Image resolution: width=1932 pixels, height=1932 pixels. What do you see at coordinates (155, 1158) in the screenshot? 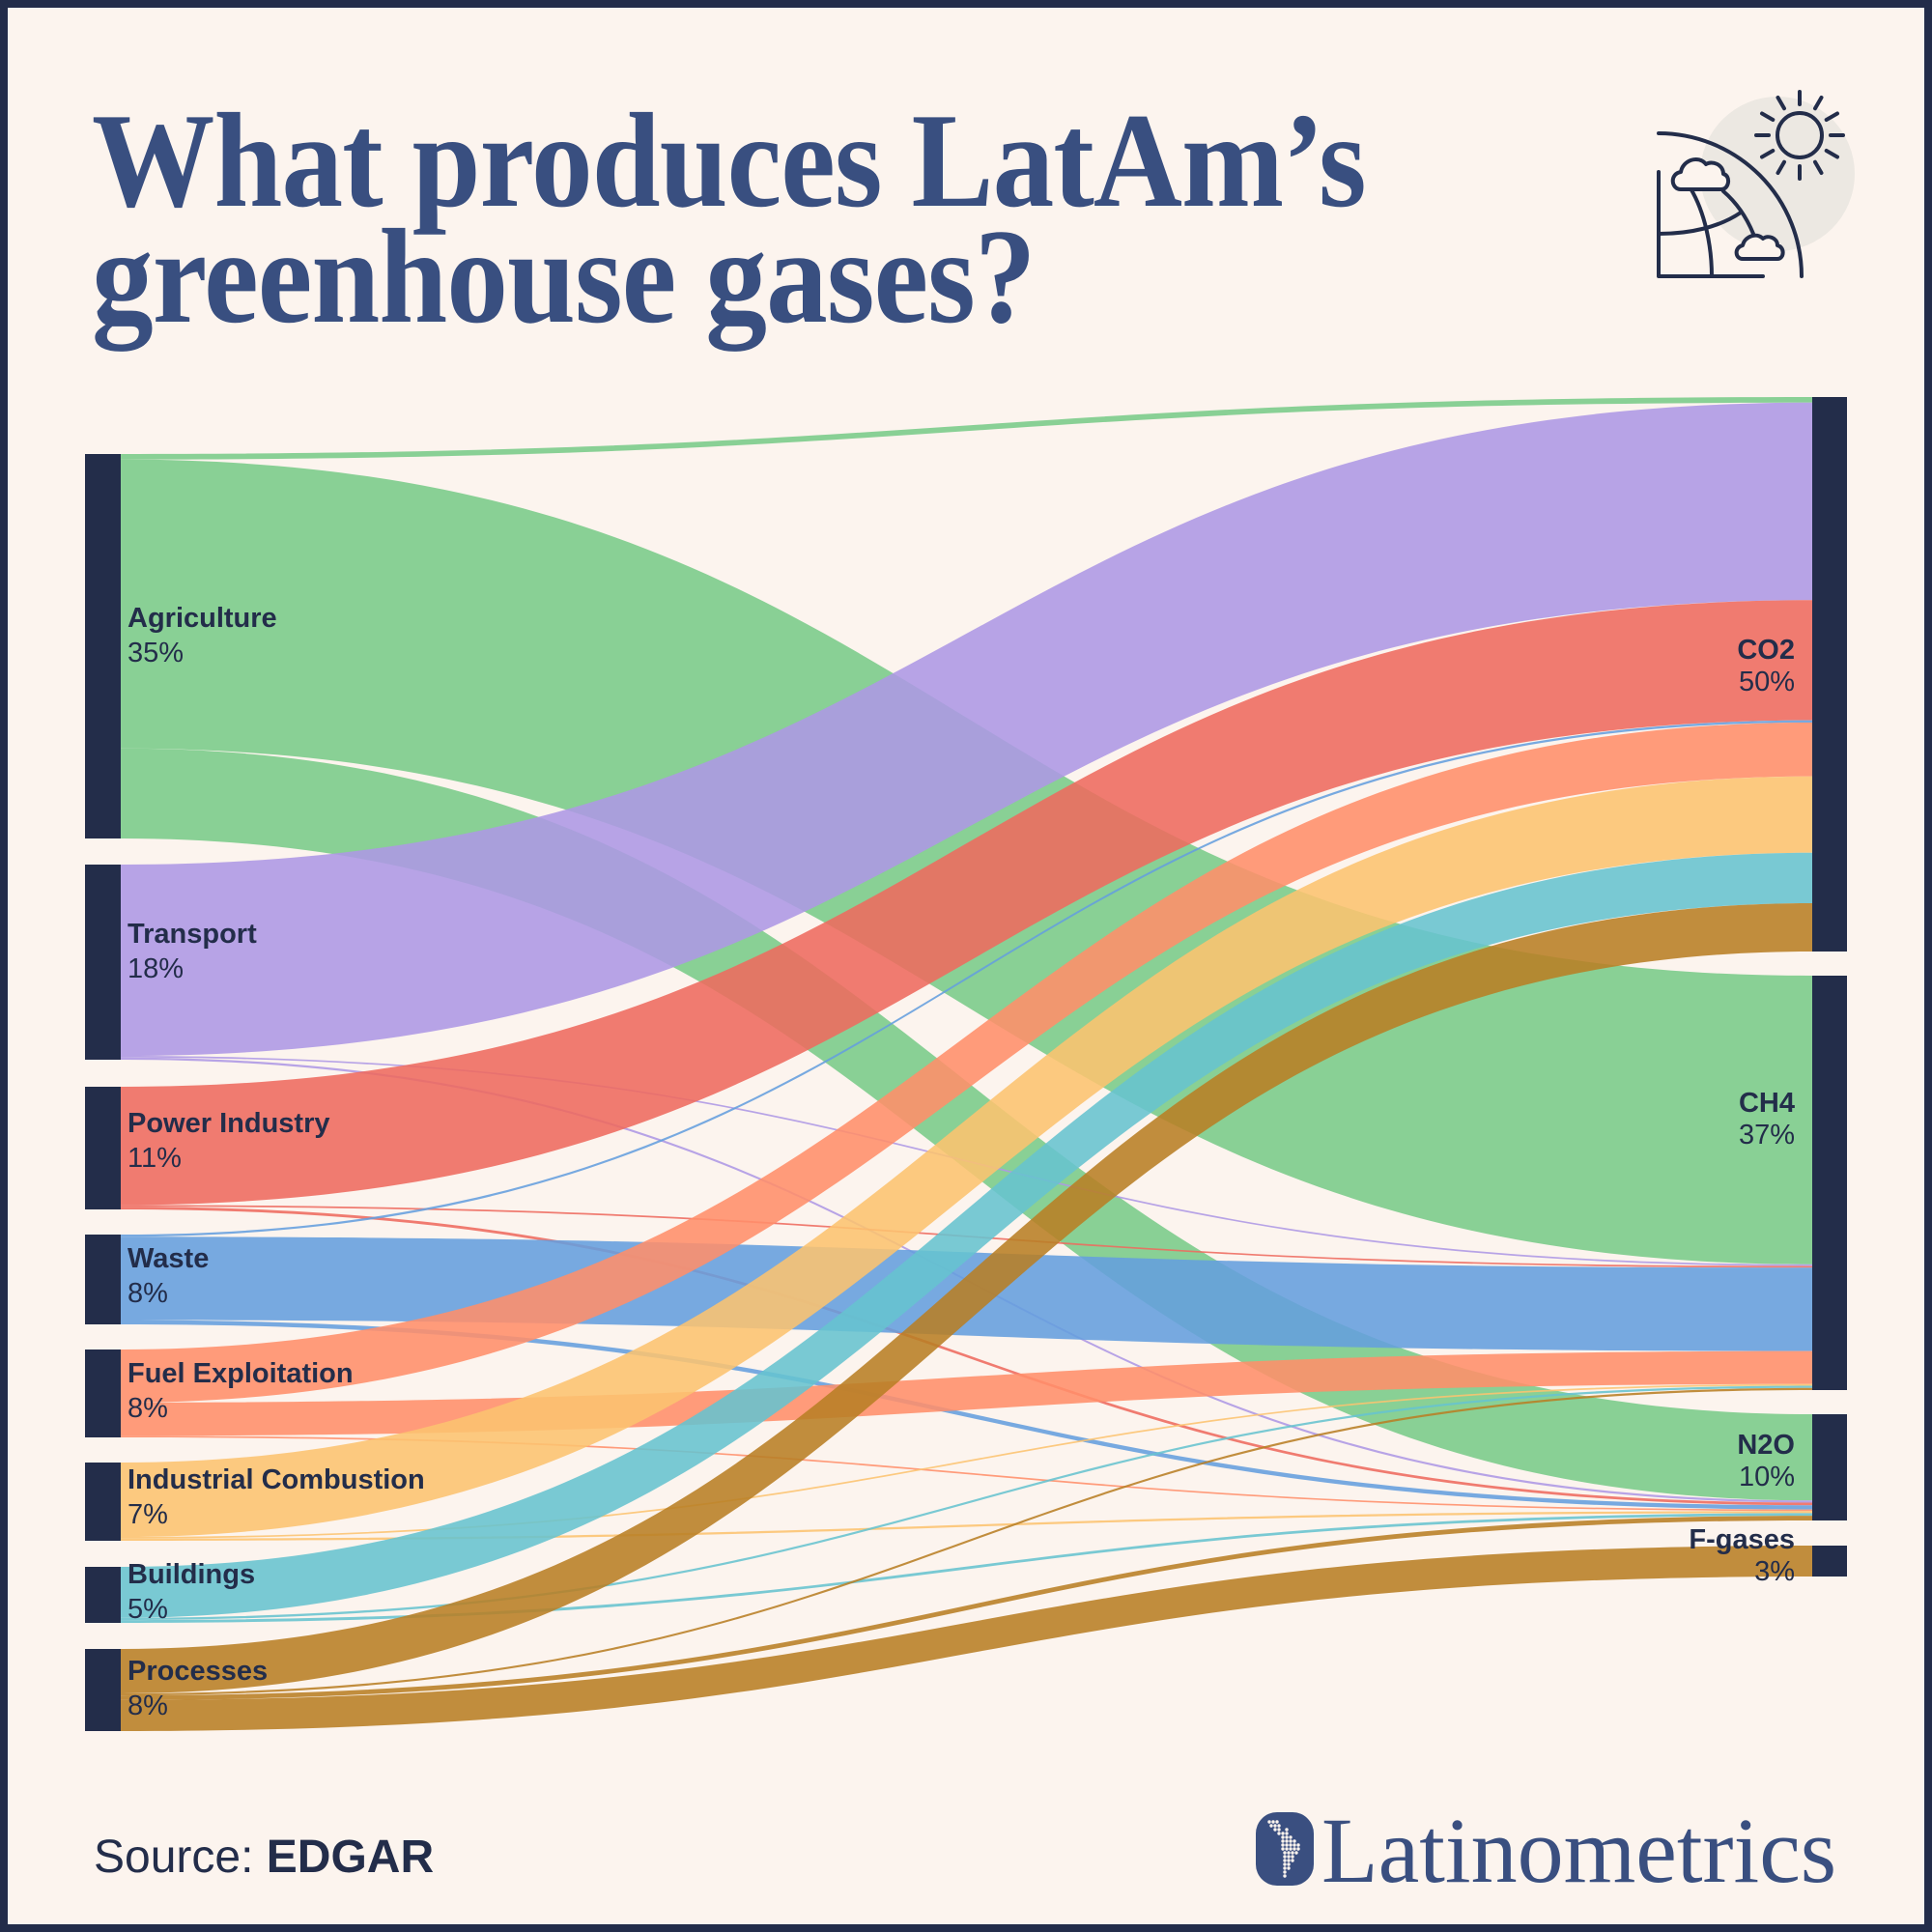
I see `node-percent: 11%` at bounding box center [155, 1158].